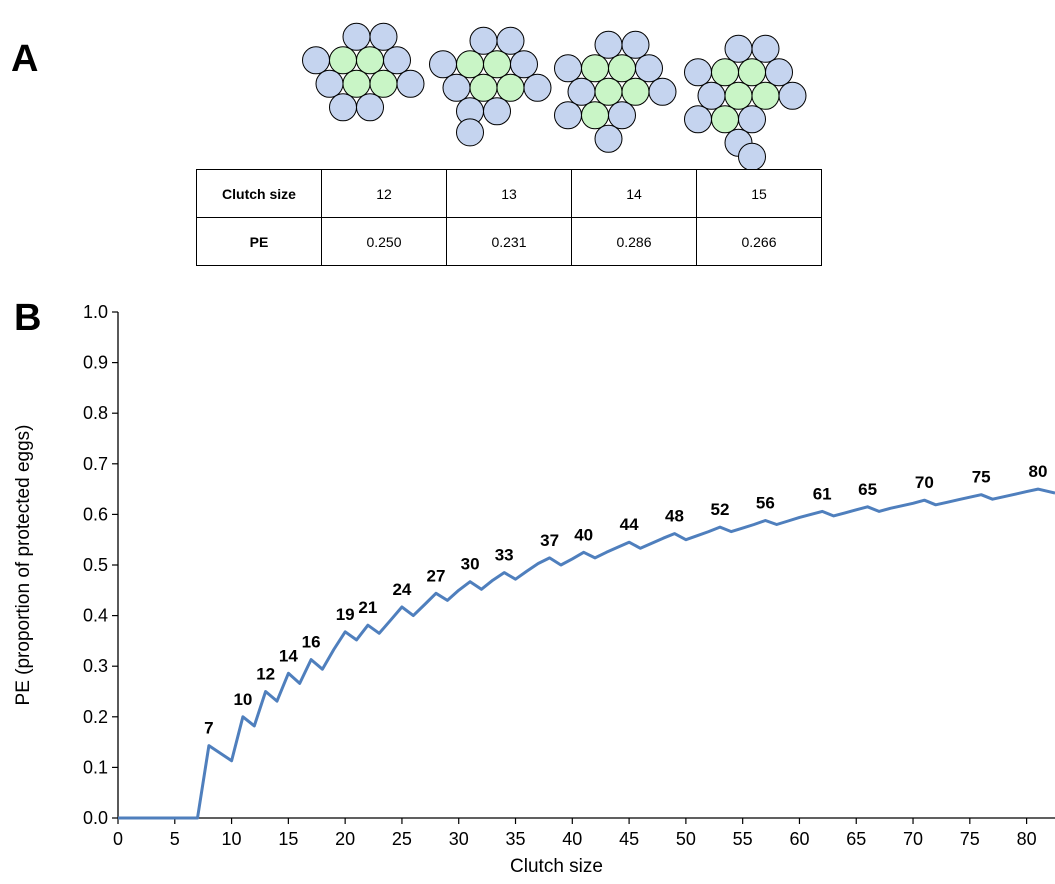 Image resolution: width=1055 pixels, height=884 pixels. Describe the element at coordinates (95, 616) in the screenshot. I see `y-tick-label: 0.4` at that location.